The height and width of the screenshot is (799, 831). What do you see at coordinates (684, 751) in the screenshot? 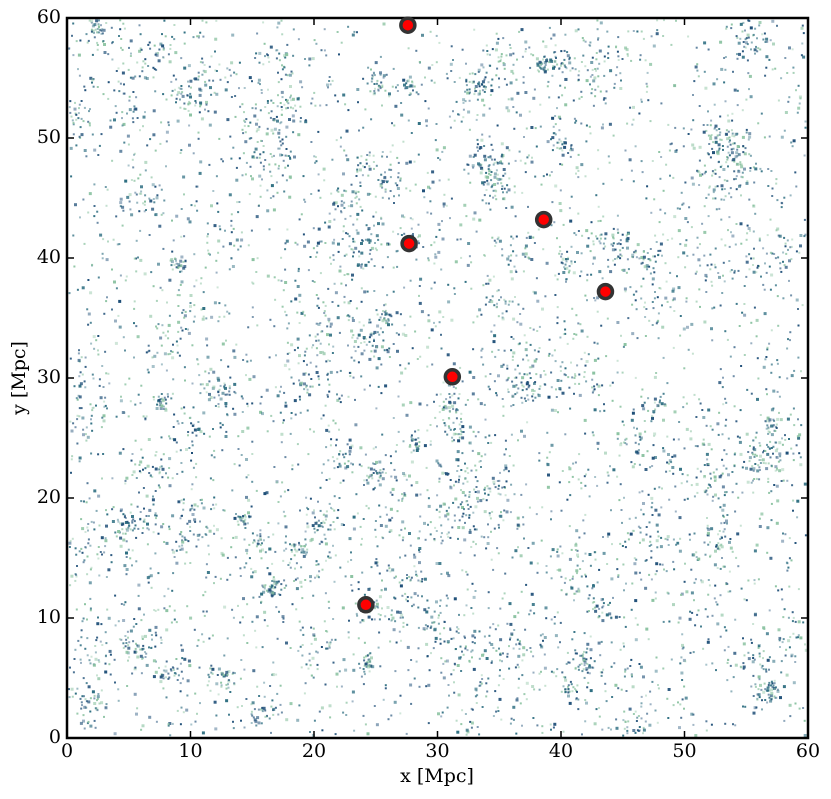
I see `x-tick-label: 50` at bounding box center [684, 751].